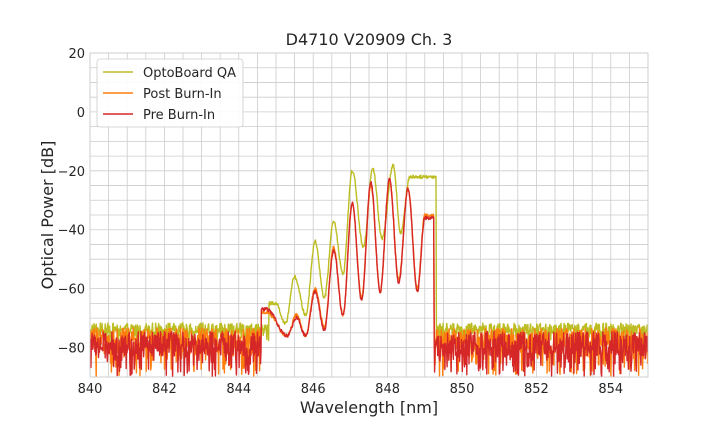 The height and width of the screenshot is (432, 720). I want to click on y-tick-label: 20, so click(76, 54).